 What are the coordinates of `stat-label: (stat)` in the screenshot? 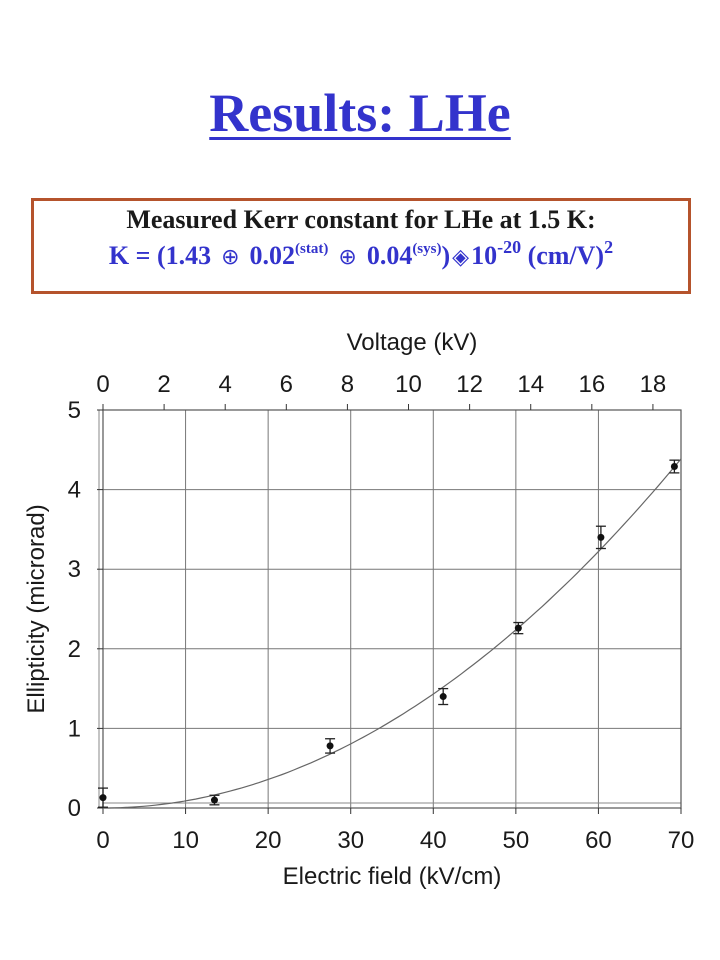 It's located at (312, 249).